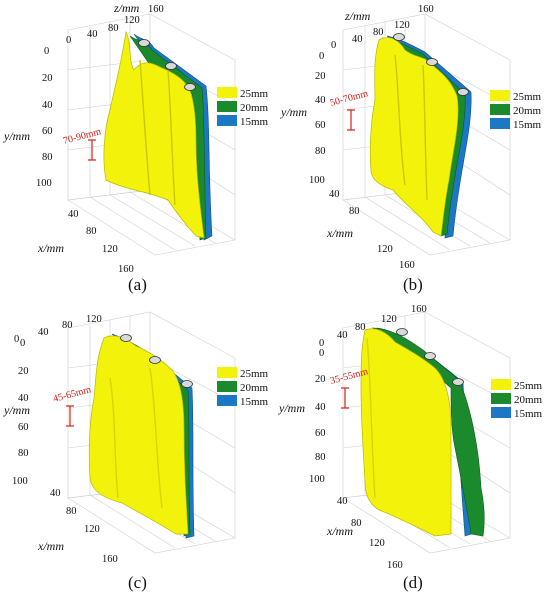  Describe the element at coordinates (413, 284) in the screenshot. I see `panel-label: (b)` at that location.